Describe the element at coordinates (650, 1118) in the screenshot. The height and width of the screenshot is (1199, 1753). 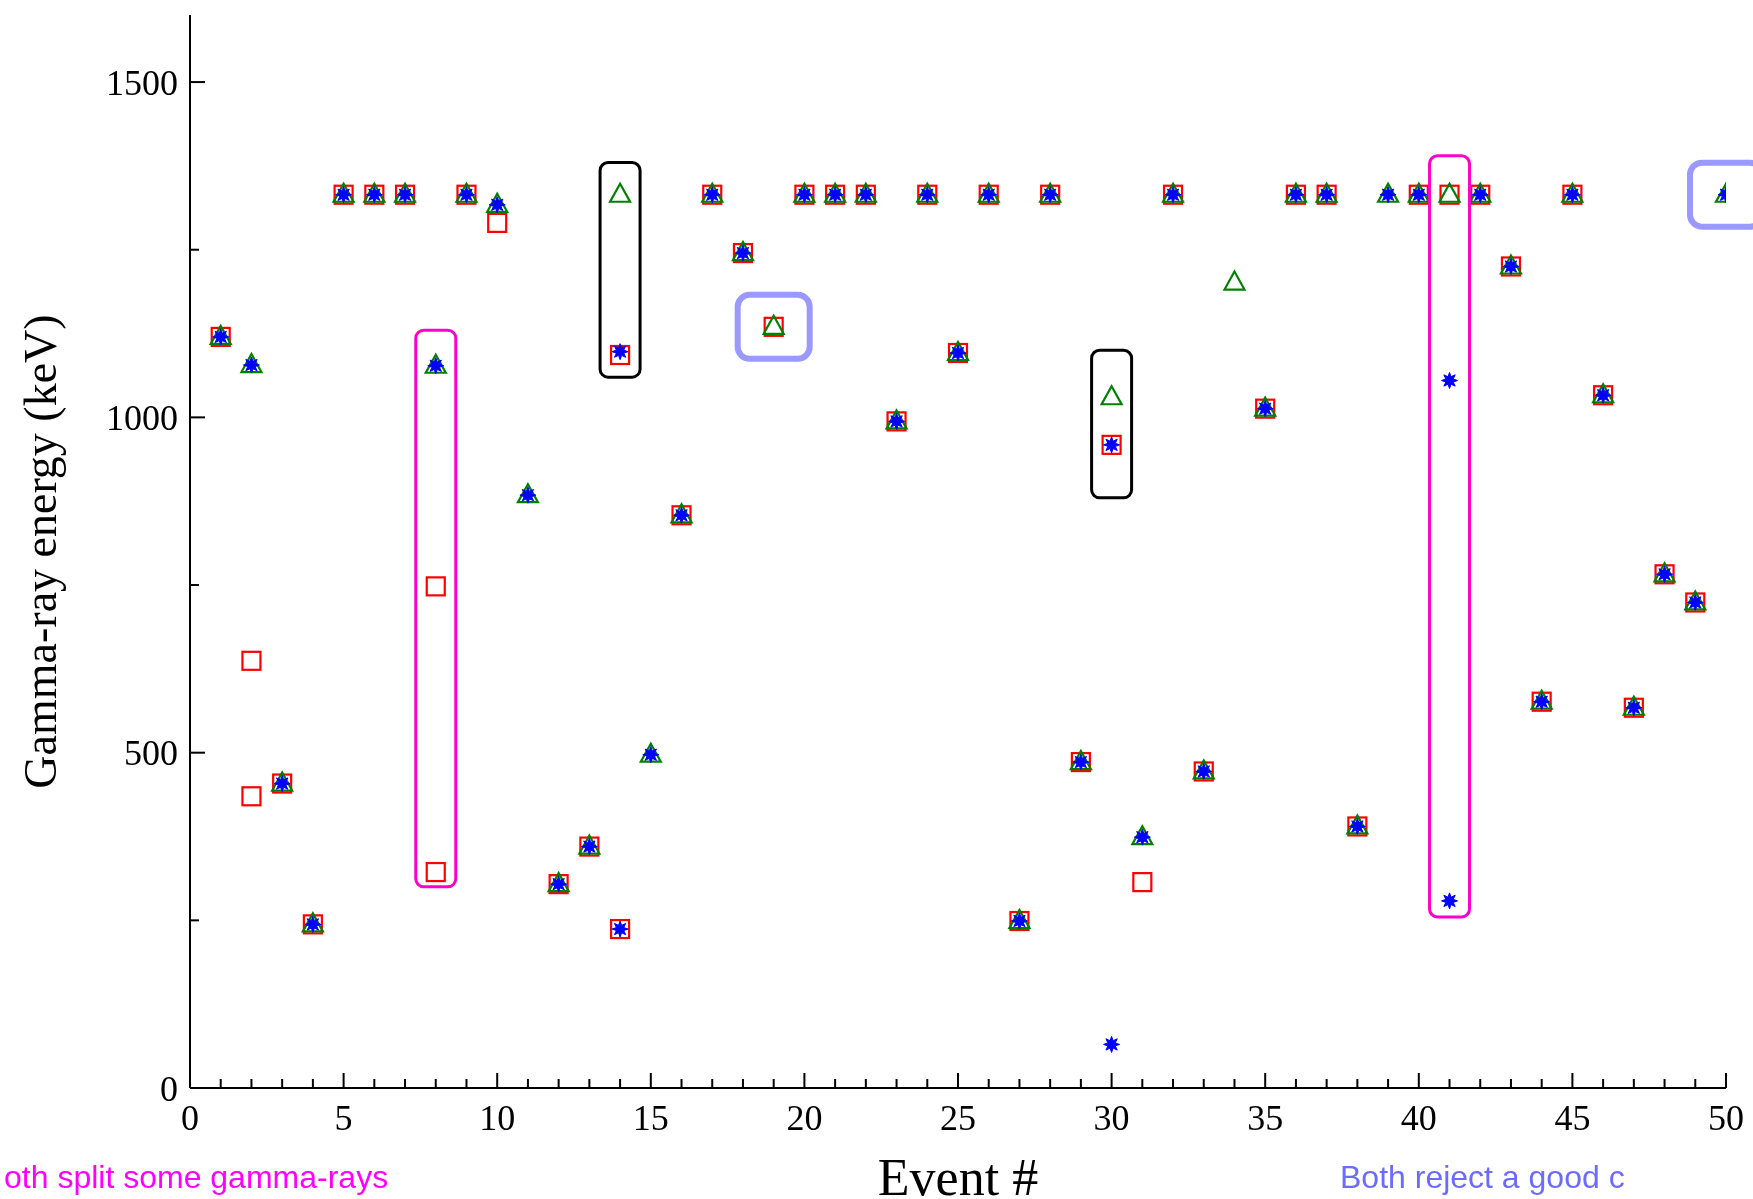
I see `x-tick-label: 15` at that location.